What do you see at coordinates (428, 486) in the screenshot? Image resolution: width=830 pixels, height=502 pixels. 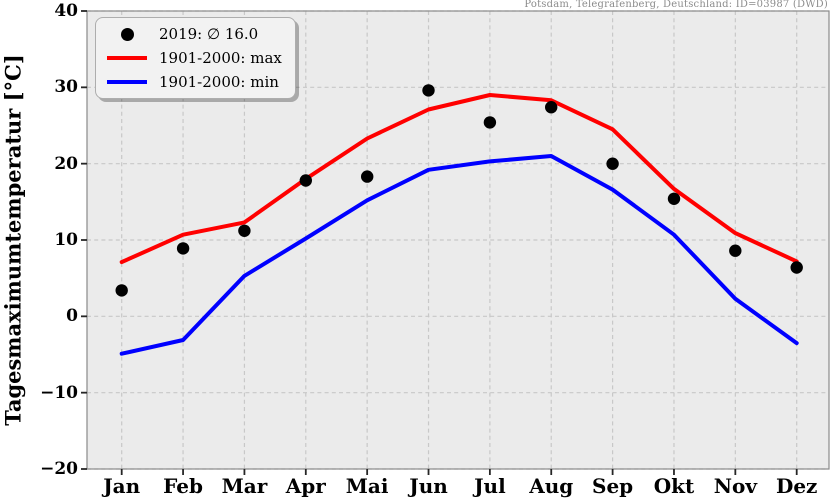 I see `x-tick-label: Jun` at bounding box center [428, 486].